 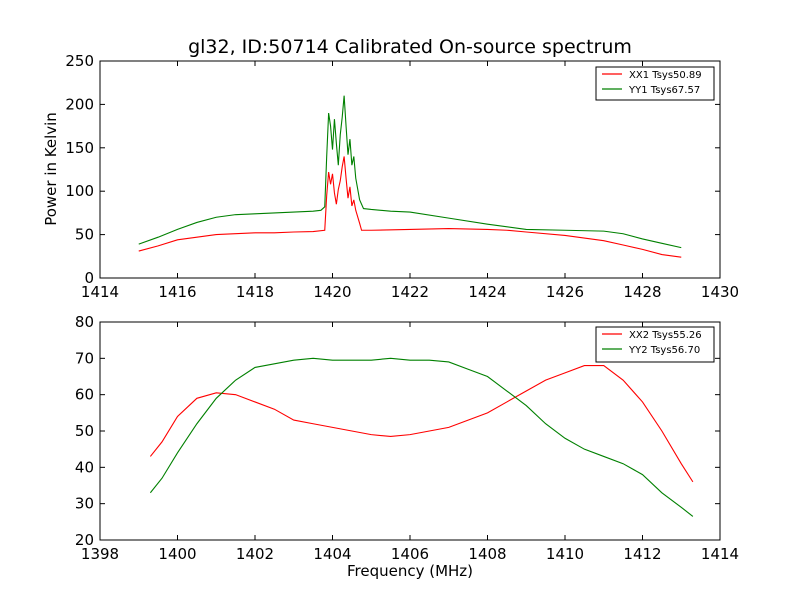 What do you see at coordinates (177, 554) in the screenshot?
I see `x-tick-label: 1400` at bounding box center [177, 554].